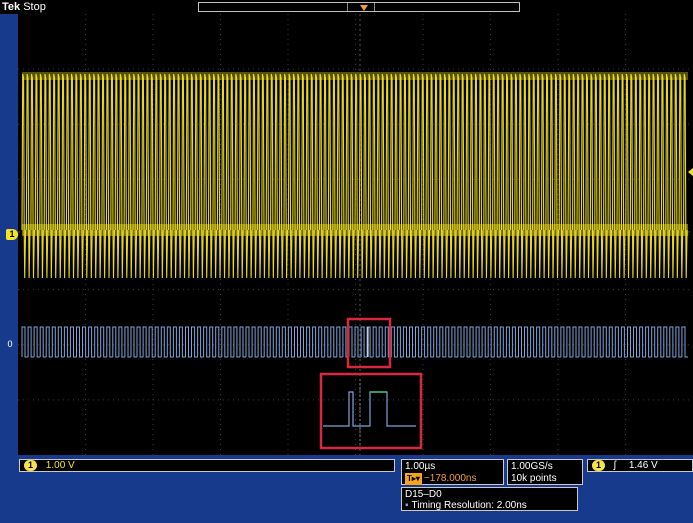 This screenshot has width=693, height=523. I want to click on run-state-label: Stop, so click(34, 7).